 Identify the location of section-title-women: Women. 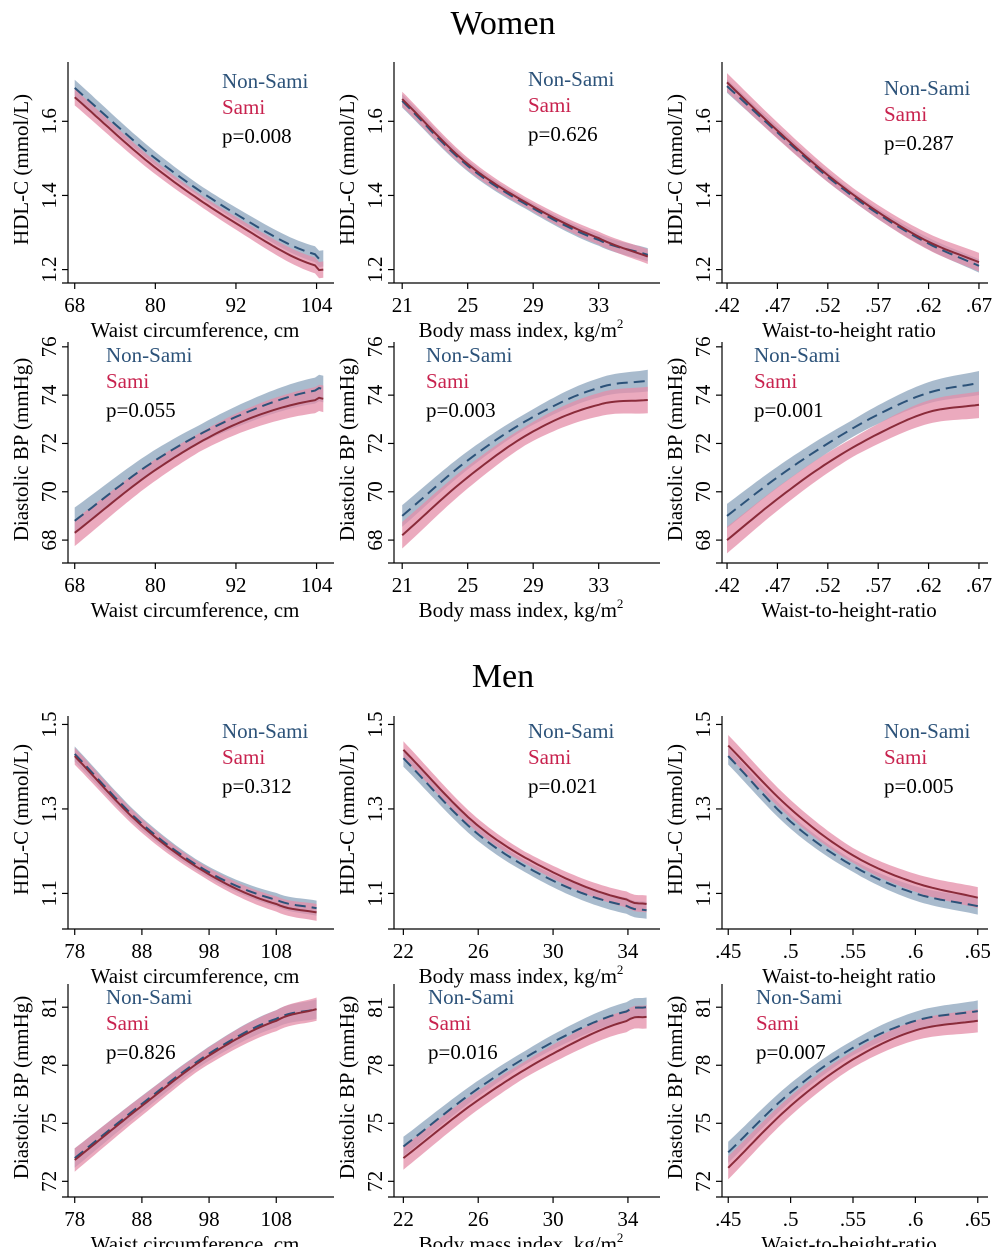
(503, 23).